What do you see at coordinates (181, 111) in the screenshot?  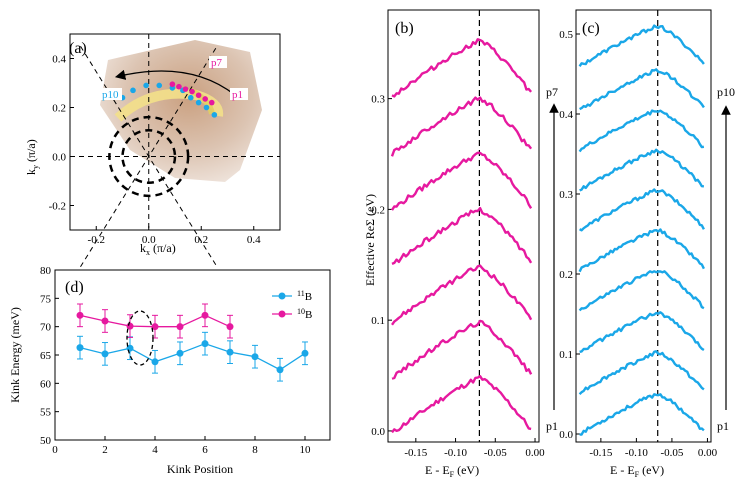 I see `arpes-intensity-map` at bounding box center [181, 111].